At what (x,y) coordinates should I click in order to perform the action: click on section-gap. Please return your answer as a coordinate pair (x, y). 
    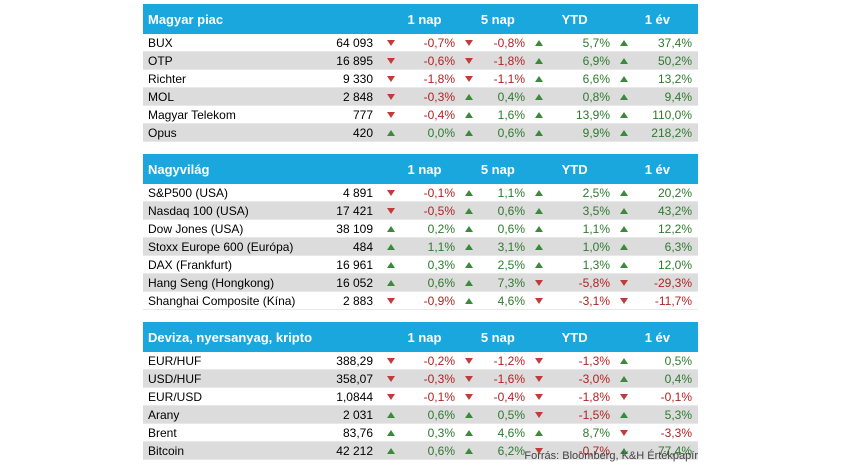
    Looking at the image, I should click on (420, 148).